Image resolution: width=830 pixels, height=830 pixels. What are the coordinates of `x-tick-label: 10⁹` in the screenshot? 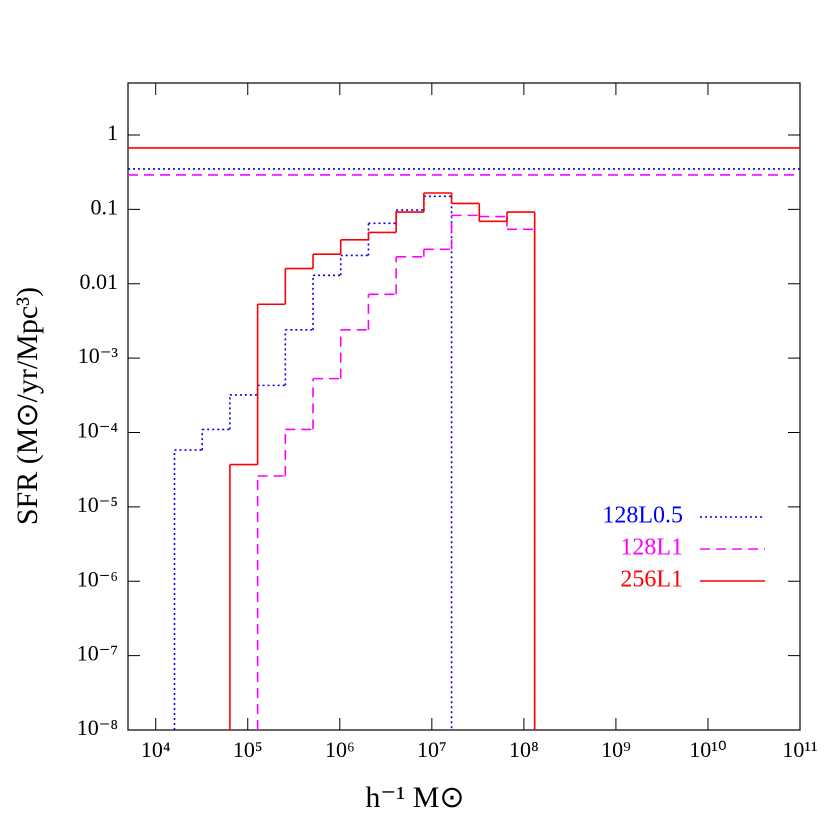 It's located at (616, 749).